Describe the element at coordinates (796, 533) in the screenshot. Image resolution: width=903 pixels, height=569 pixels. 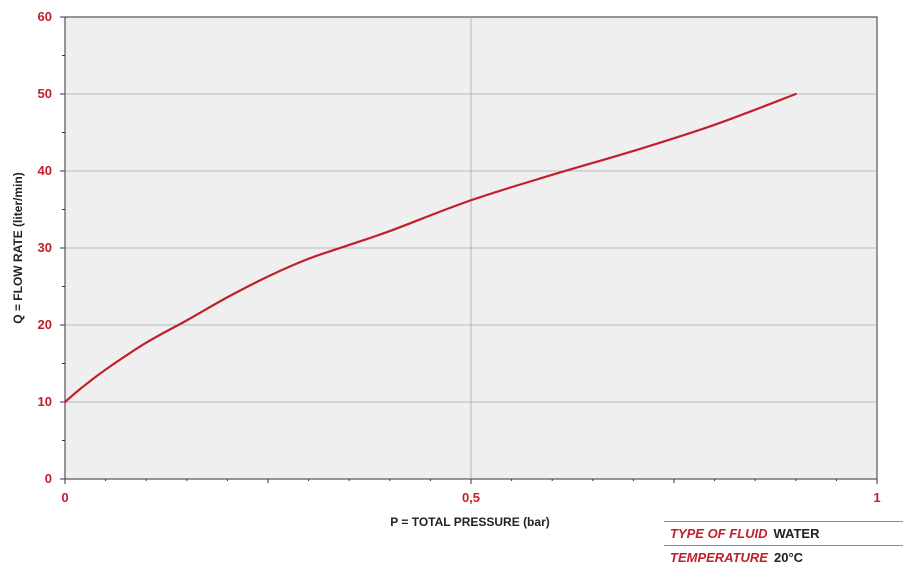
I see `fluid-type-value: WATER` at that location.